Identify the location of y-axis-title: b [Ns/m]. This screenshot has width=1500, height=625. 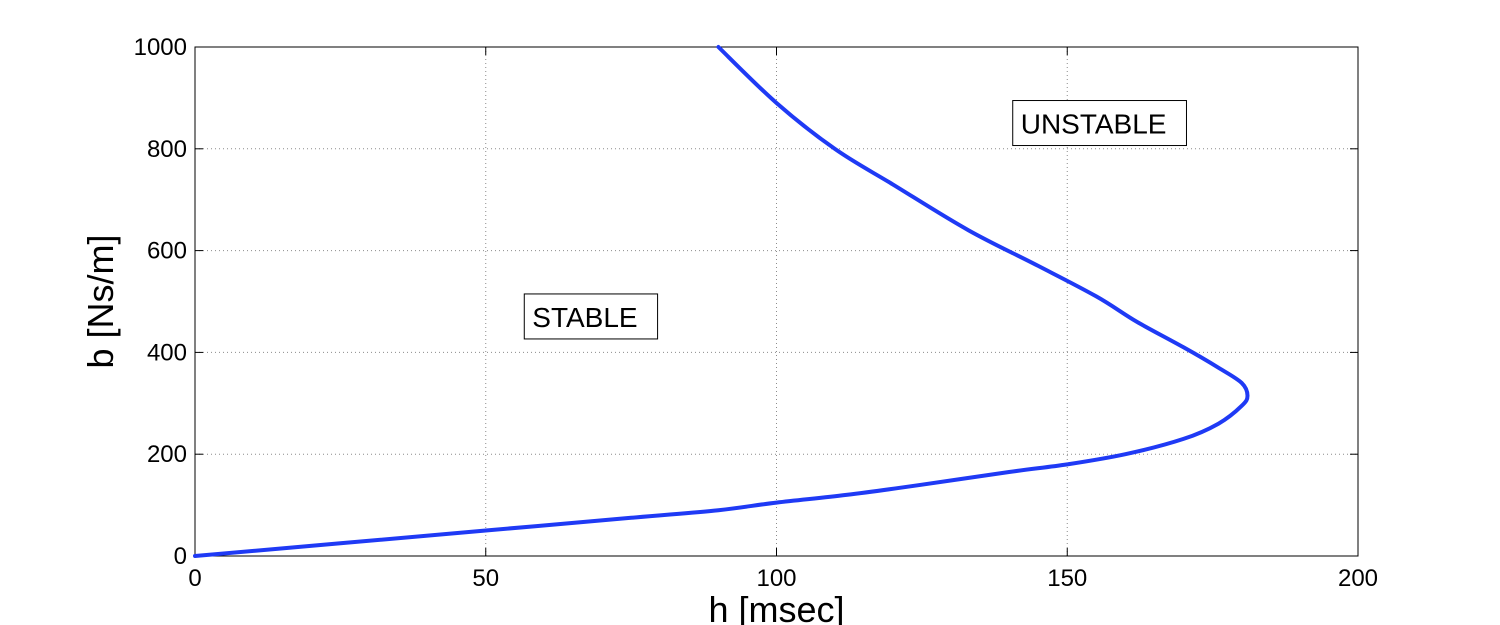
(100, 301).